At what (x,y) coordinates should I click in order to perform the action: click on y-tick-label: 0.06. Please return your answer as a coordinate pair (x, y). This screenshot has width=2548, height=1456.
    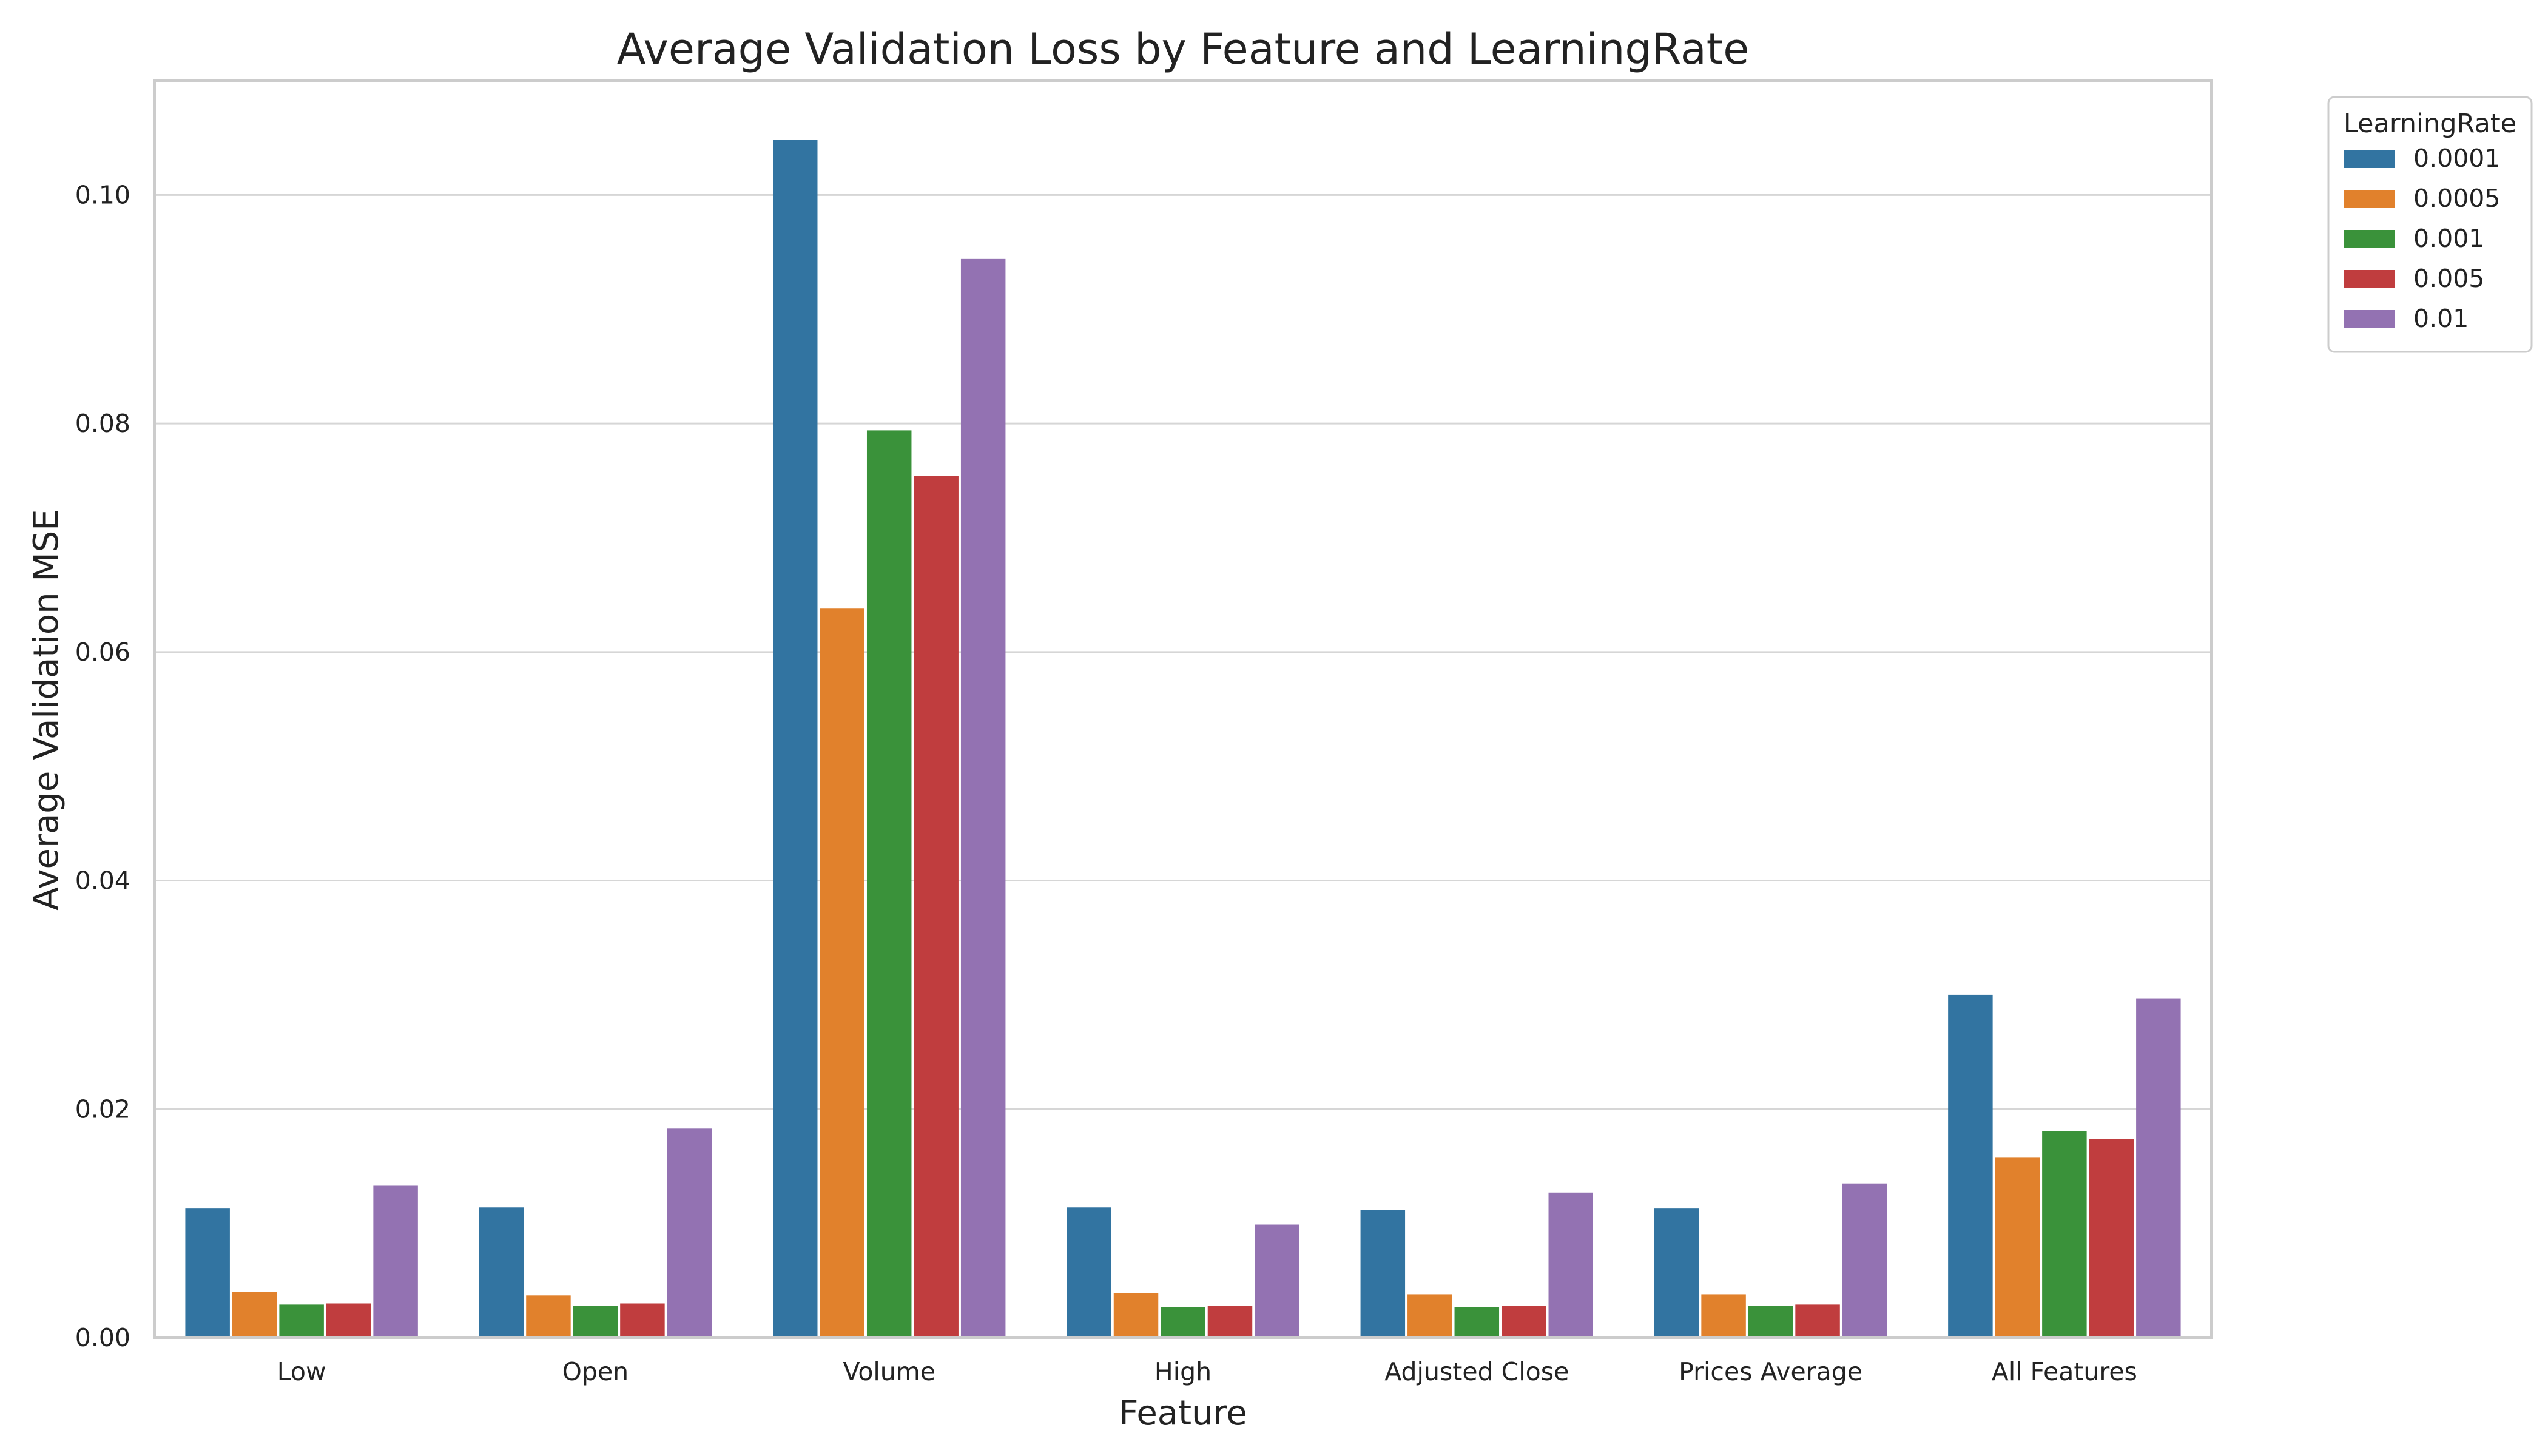
    Looking at the image, I should click on (102, 652).